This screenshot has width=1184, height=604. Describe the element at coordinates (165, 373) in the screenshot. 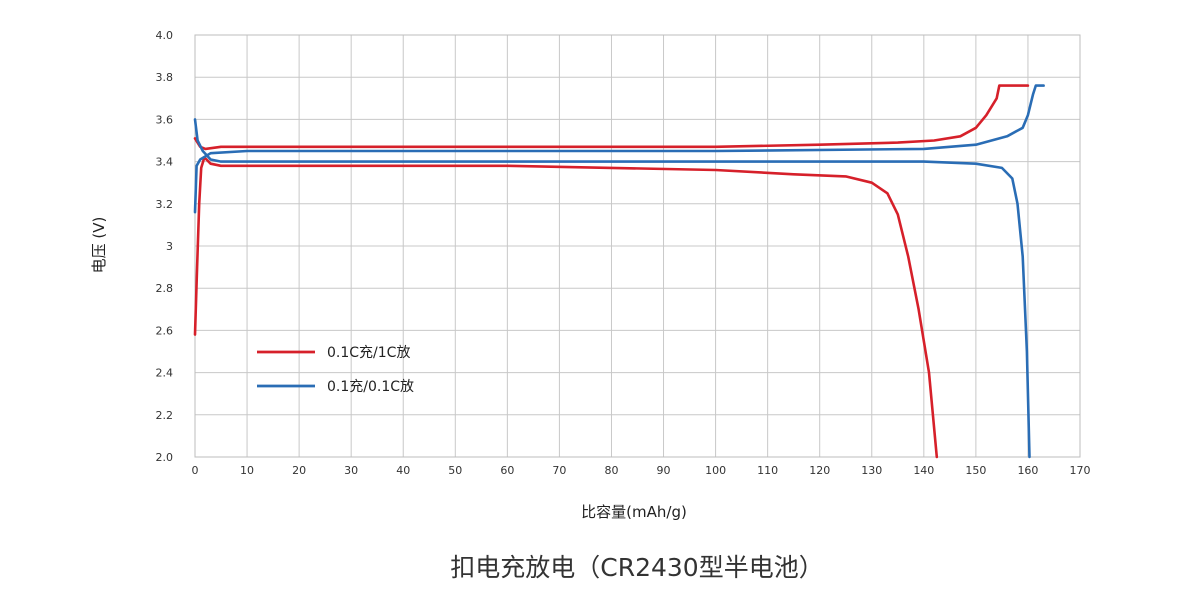

I see `y-tick-label: 2.4` at that location.